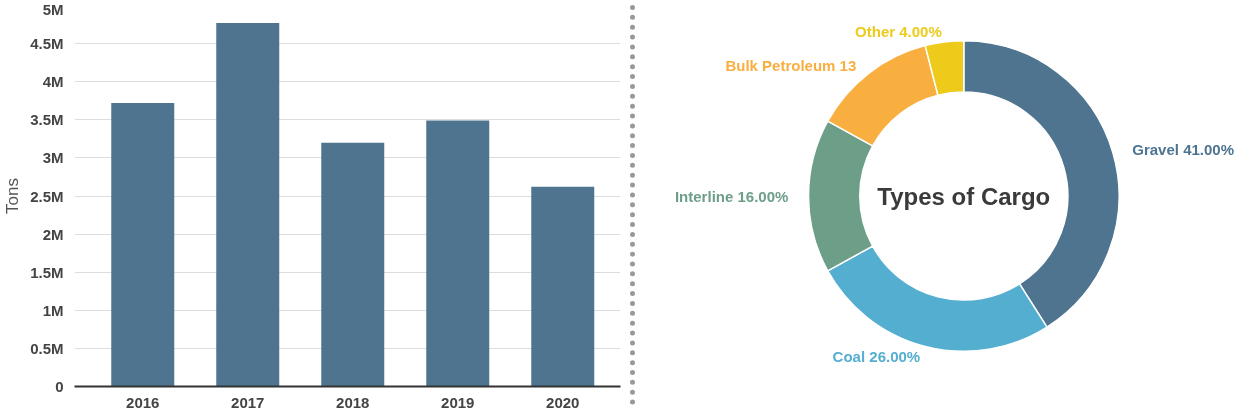  Describe the element at coordinates (47, 196) in the screenshot. I see `y-tick-label: 2.5M` at that location.